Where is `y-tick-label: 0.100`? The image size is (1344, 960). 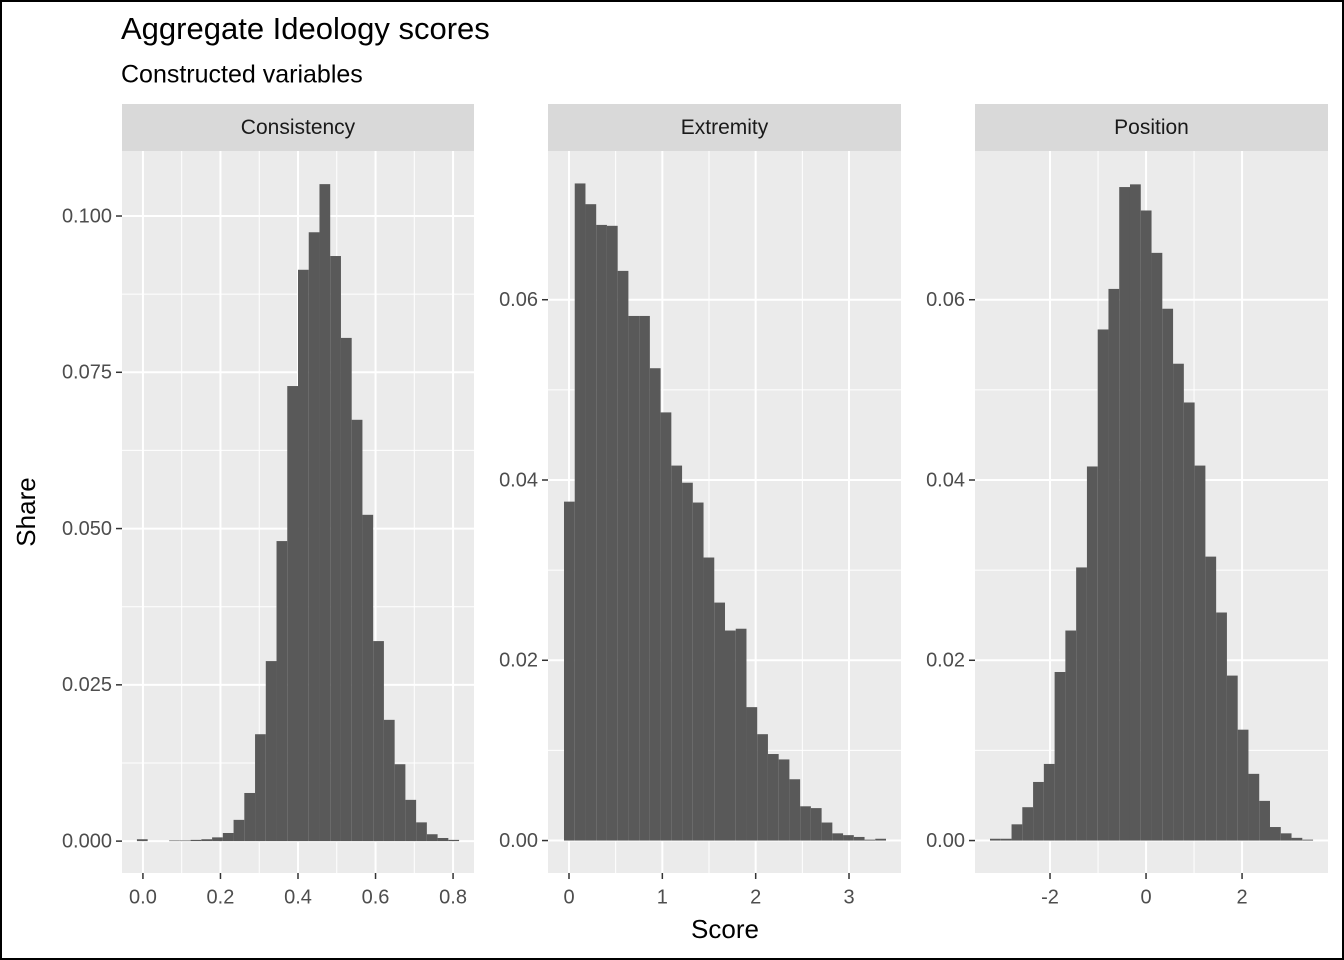 y-tick-label: 0.100 is located at coordinates (87, 216).